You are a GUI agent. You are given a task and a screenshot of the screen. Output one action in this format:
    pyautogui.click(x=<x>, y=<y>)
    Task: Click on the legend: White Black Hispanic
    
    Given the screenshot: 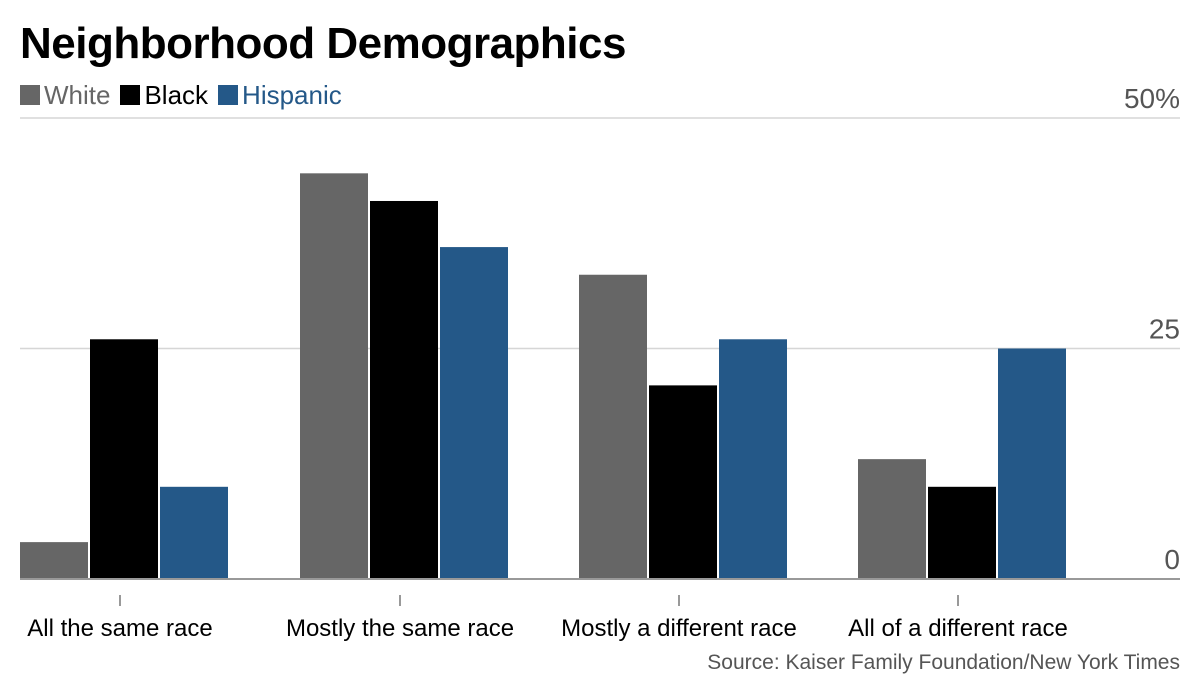 What is the action you would take?
    pyautogui.click(x=186, y=95)
    